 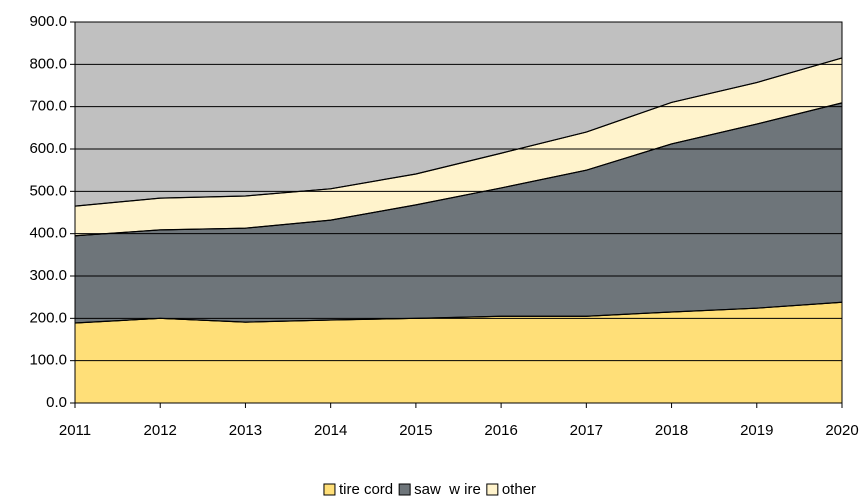 What do you see at coordinates (48, 275) in the screenshot?
I see `y-tick-label: 300.0` at bounding box center [48, 275].